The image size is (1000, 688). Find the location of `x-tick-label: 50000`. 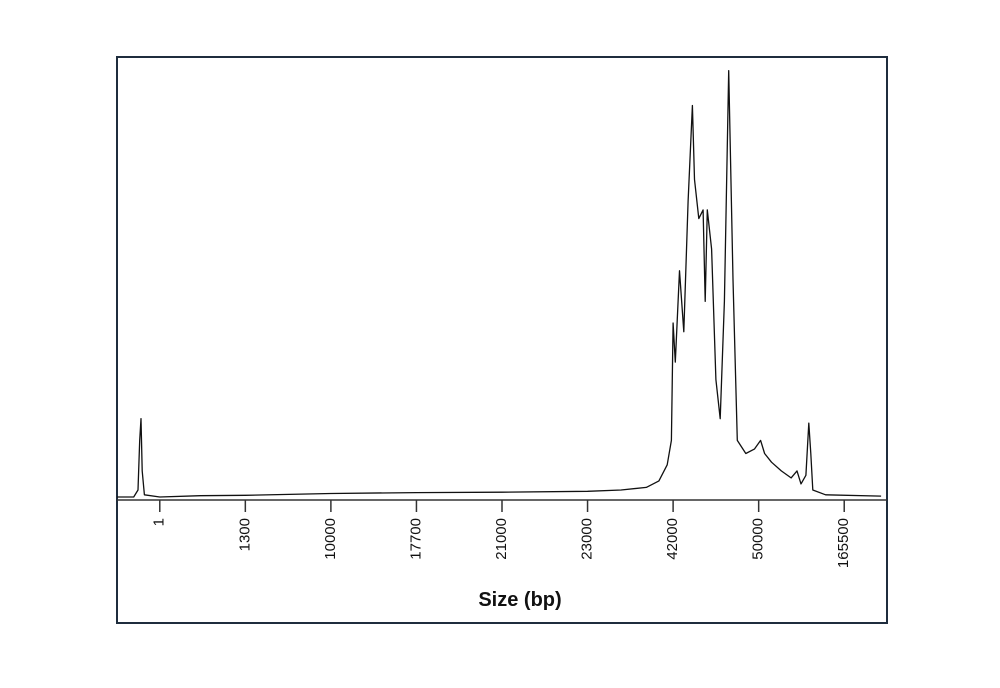

x-tick-label: 50000 is located at coordinates (758, 539).